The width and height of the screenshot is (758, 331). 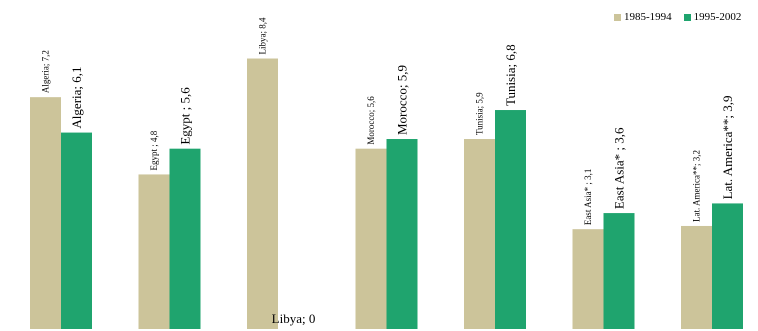 I want to click on data-label-algeria-series-1: Algeria; 7,2, so click(x=46, y=71).